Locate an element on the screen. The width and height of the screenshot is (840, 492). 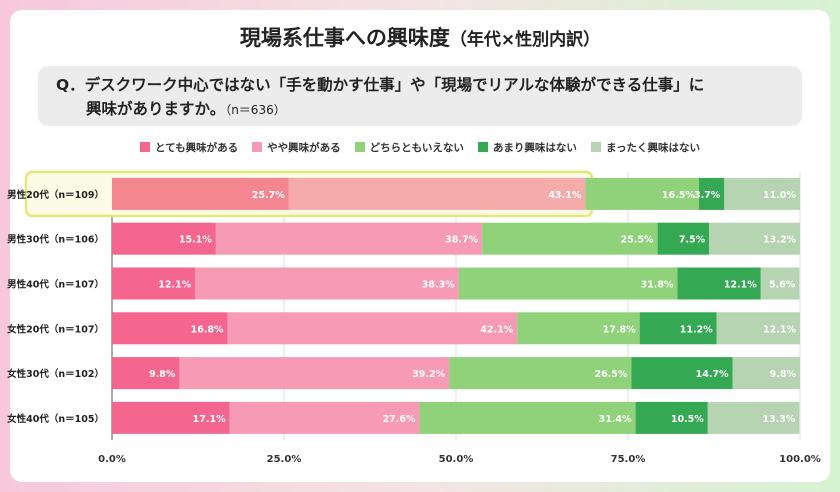
category-label: 女性40代（n＝105） is located at coordinates (55, 419).